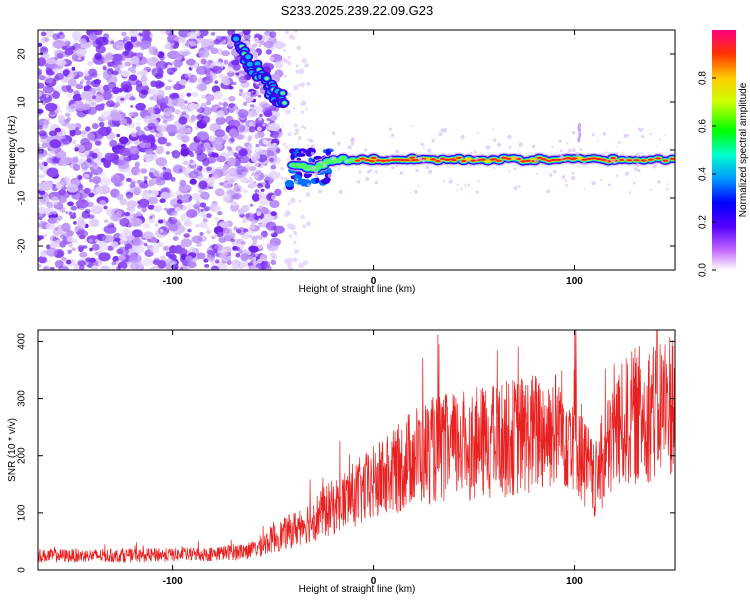 The height and width of the screenshot is (600, 750). Describe the element at coordinates (22, 150) in the screenshot. I see `y-tick-label: 0` at that location.